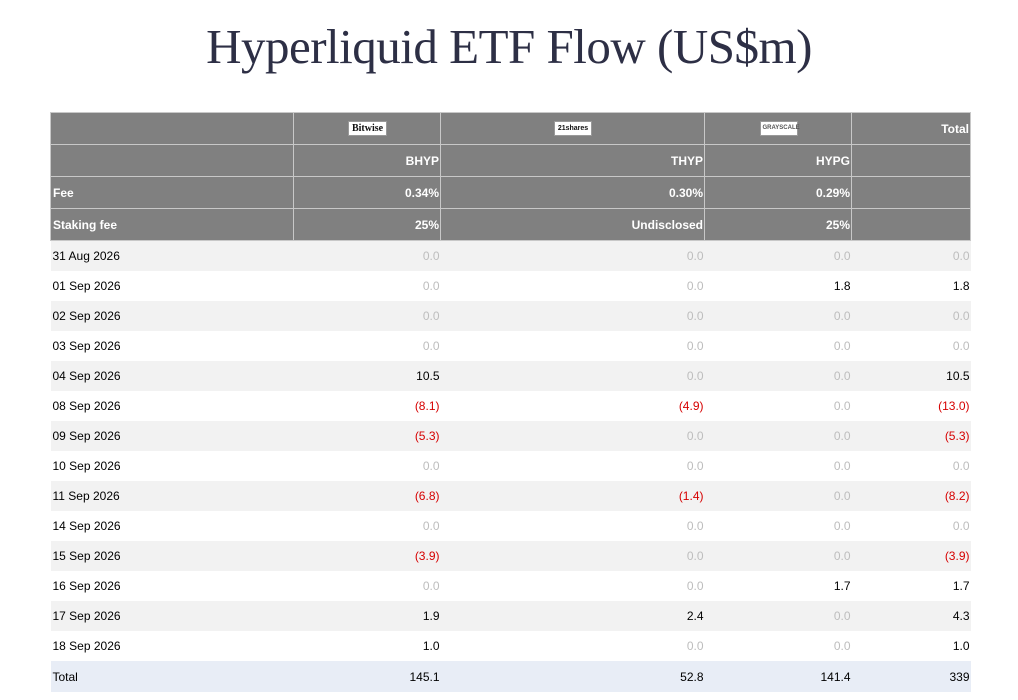 This screenshot has width=1018, height=700. Describe the element at coordinates (911, 646) in the screenshot. I see `total-cell: 1.0` at that location.